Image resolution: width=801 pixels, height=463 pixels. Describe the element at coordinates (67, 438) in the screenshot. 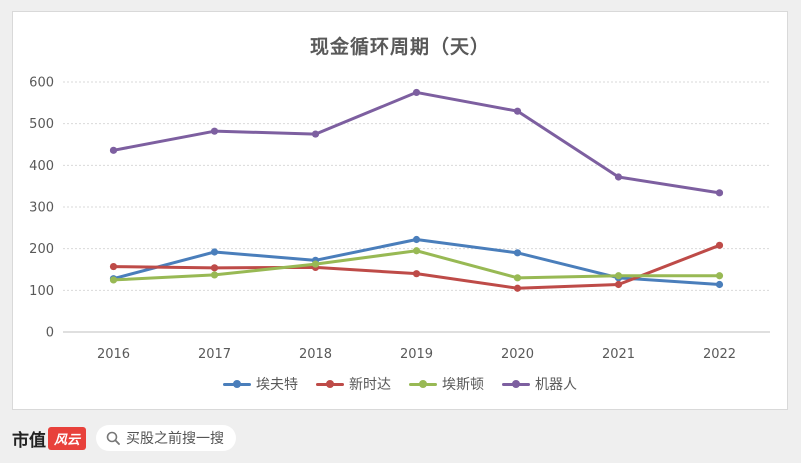

I see `brand-badge: 风云` at that location.